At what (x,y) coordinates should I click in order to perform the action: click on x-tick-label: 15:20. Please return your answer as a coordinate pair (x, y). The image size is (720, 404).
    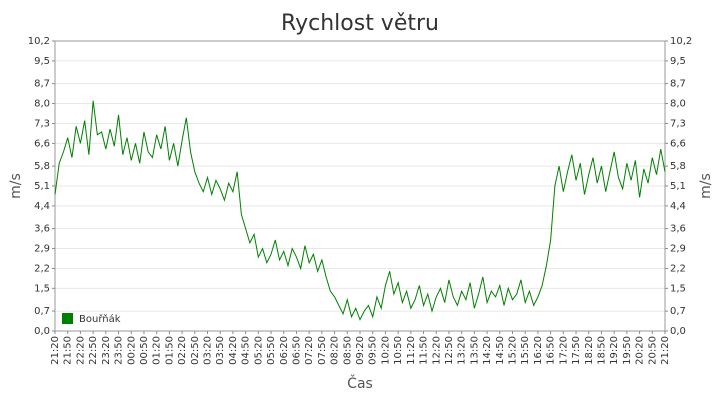
    Looking at the image, I should click on (513, 350).